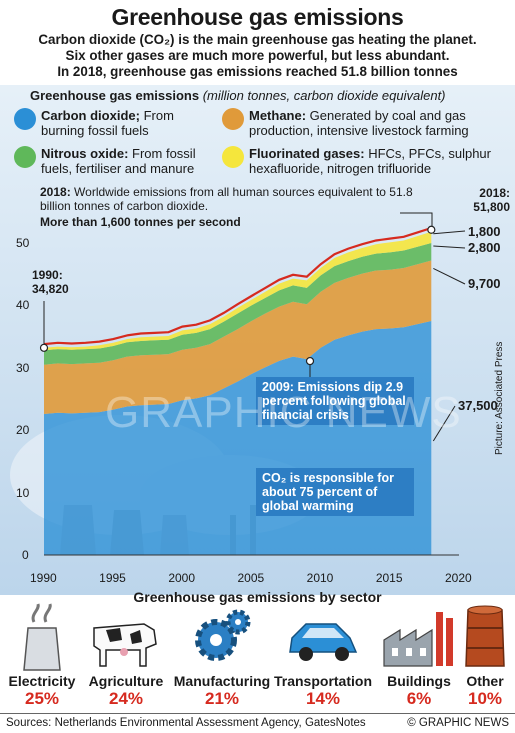 The height and width of the screenshot is (733, 515). Describe the element at coordinates (499, 398) in the screenshot. I see `photo-credit: Picture: Associated Press` at that location.